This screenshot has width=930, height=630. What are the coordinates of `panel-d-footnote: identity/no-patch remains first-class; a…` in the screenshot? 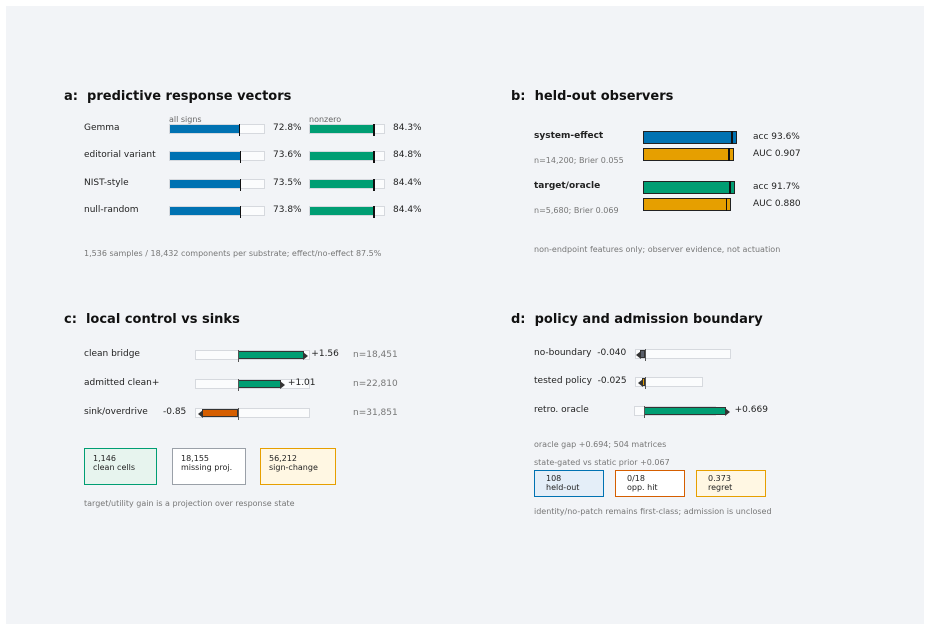 It's located at (653, 511).